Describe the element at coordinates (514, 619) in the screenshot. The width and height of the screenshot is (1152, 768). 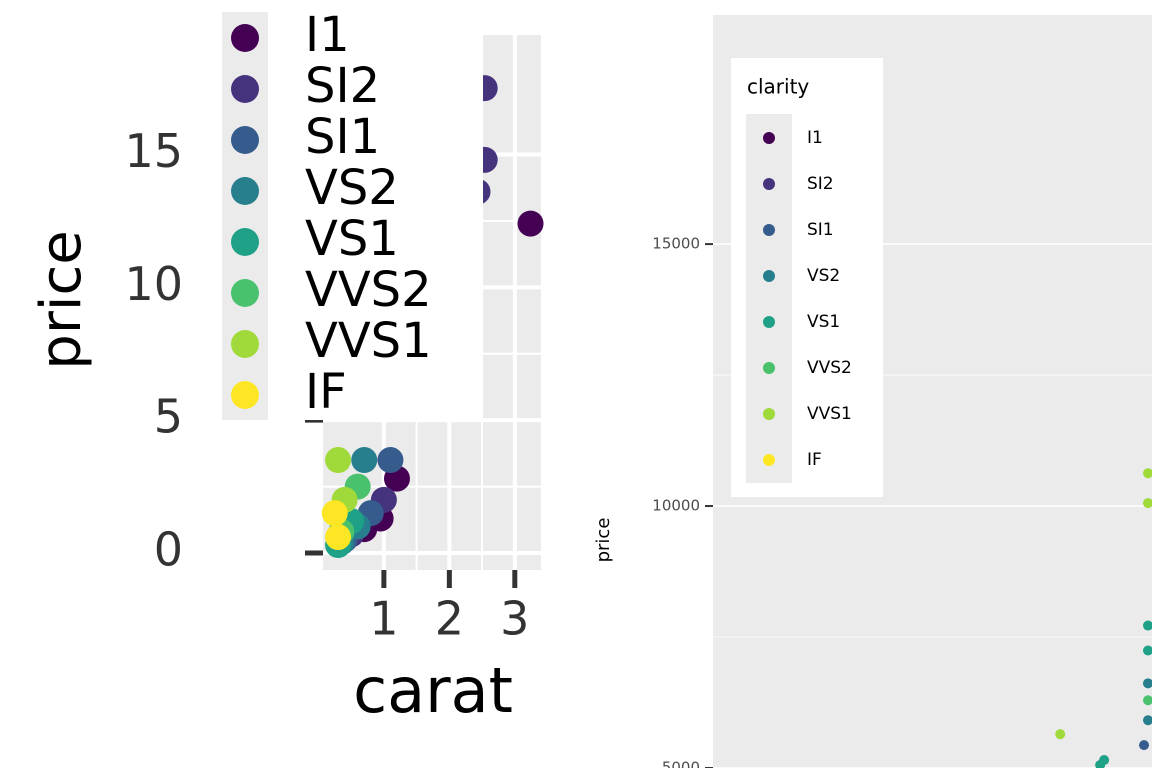
I see `x-tick-label: 3` at that location.